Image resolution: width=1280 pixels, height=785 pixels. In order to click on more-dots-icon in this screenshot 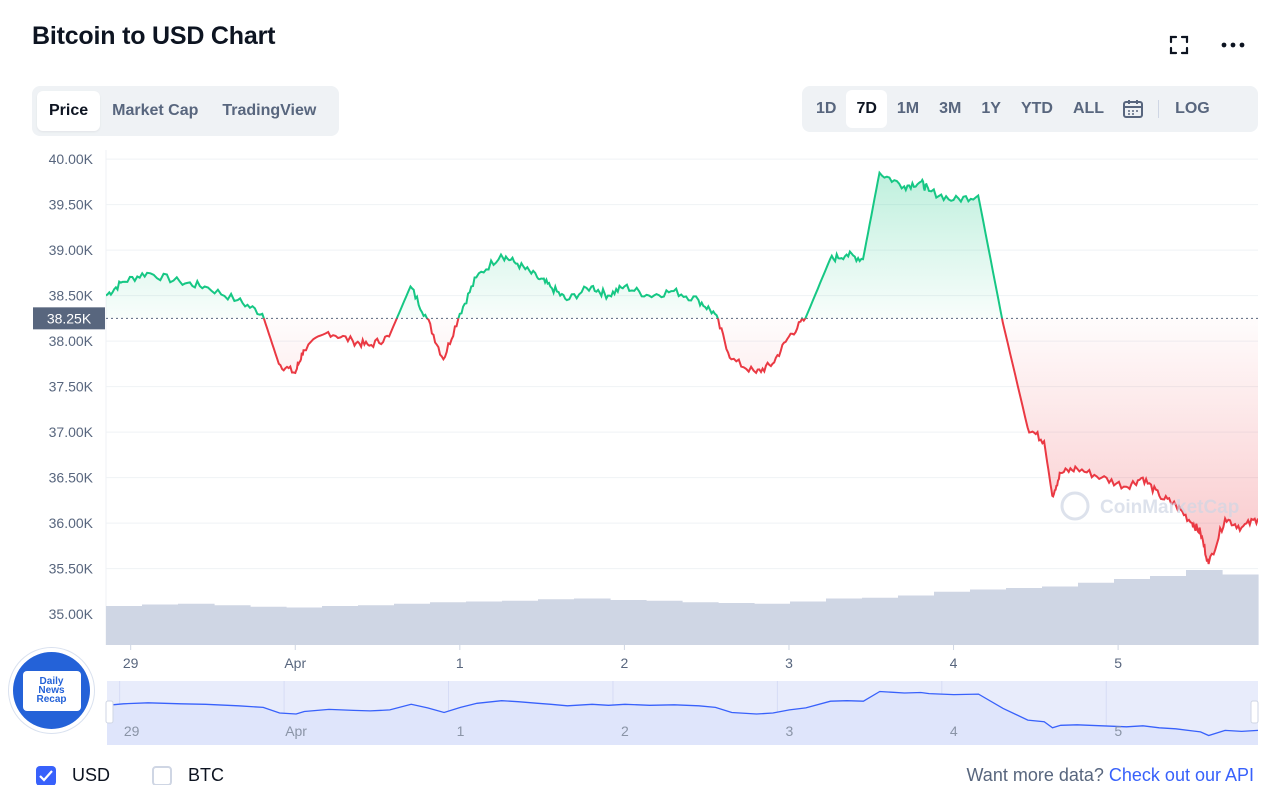, I will do `click(1233, 45)`.